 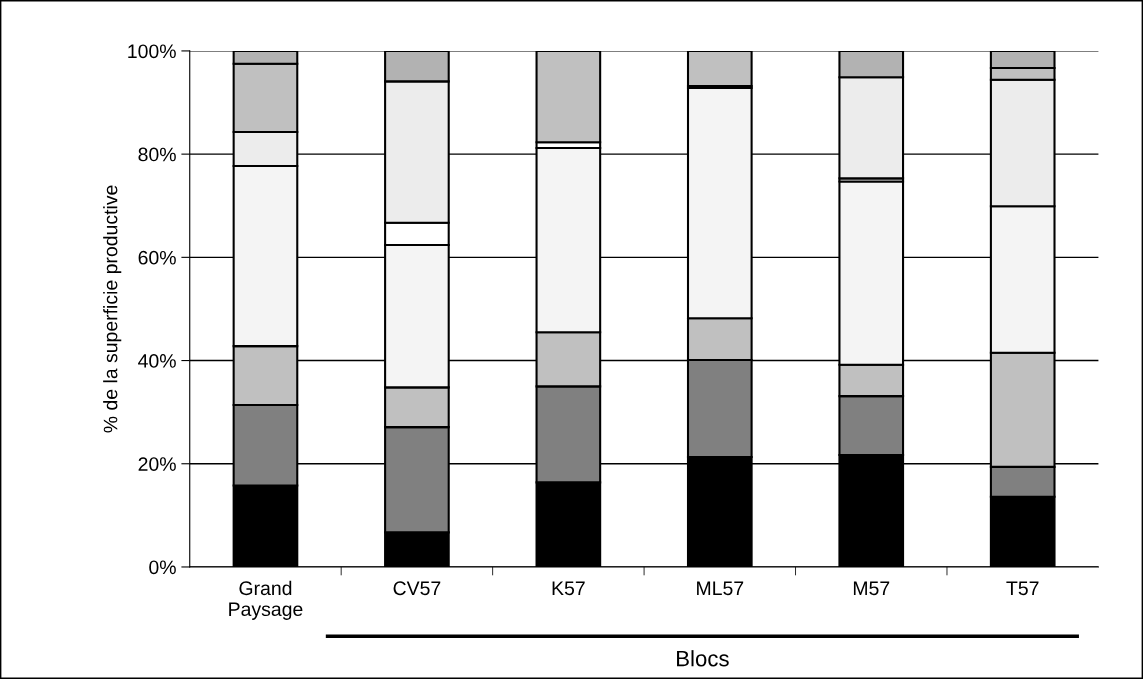 What do you see at coordinates (266, 600) in the screenshot?
I see `x-tick-label: Grand Paysage` at bounding box center [266, 600].